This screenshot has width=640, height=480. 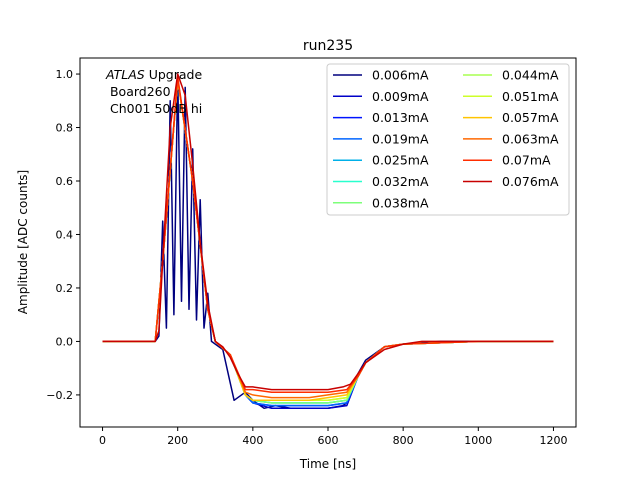 What do you see at coordinates (65, 341) in the screenshot?
I see `y-tick-label: 0.0` at bounding box center [65, 341].